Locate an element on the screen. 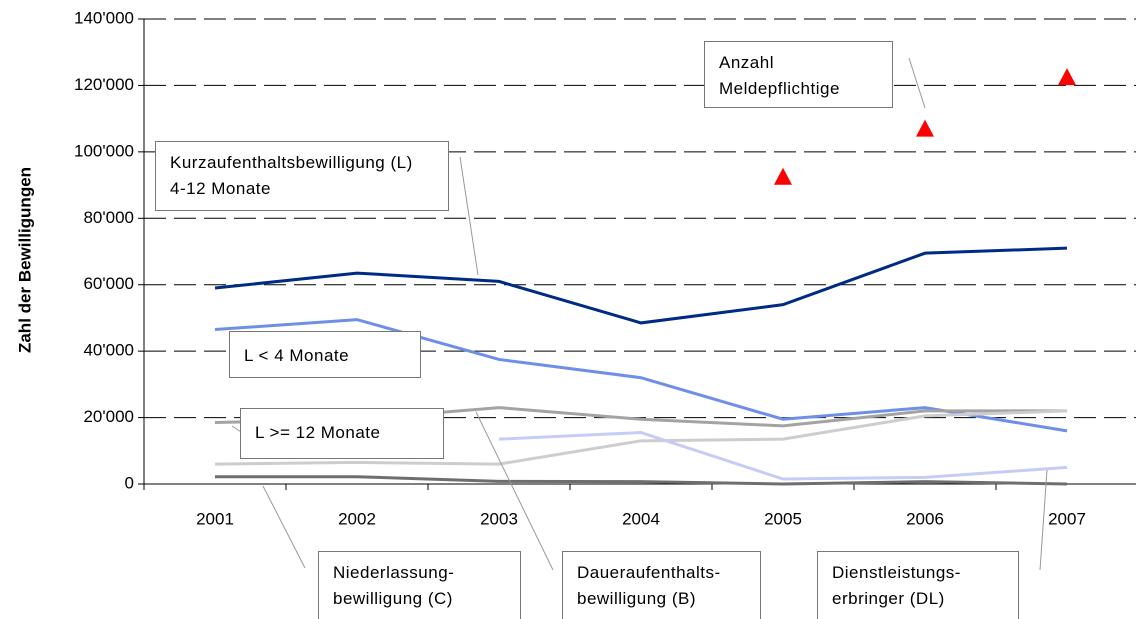 The height and width of the screenshot is (619, 1136). series-label: Anzahl Meldepflichtige is located at coordinates (798, 74).